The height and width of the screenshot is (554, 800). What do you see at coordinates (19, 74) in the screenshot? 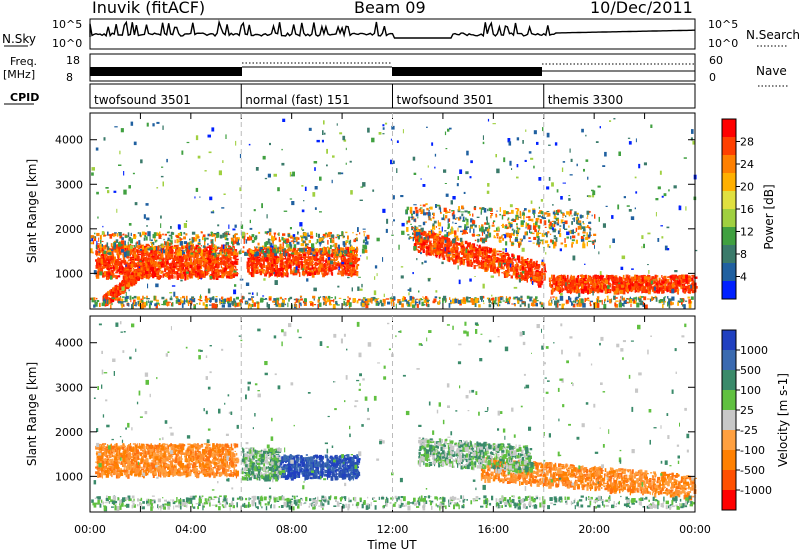
I see `freq-label-2: [MHz]` at bounding box center [19, 74].